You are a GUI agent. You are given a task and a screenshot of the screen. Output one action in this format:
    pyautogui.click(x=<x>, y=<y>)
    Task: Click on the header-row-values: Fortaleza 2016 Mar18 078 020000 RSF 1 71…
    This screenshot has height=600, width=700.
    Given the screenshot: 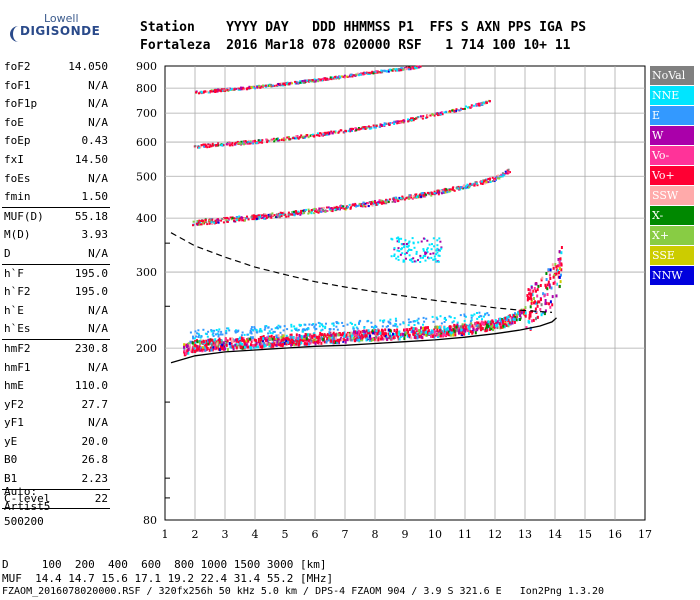 What is the action you would take?
    pyautogui.click(x=355, y=45)
    